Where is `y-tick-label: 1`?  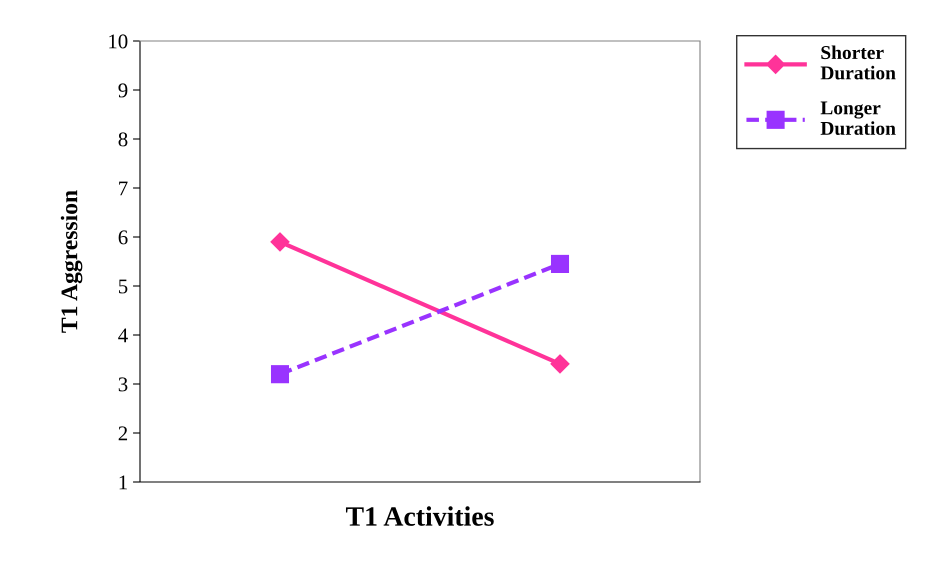 y-tick-label: 1 is located at coordinates (123, 482).